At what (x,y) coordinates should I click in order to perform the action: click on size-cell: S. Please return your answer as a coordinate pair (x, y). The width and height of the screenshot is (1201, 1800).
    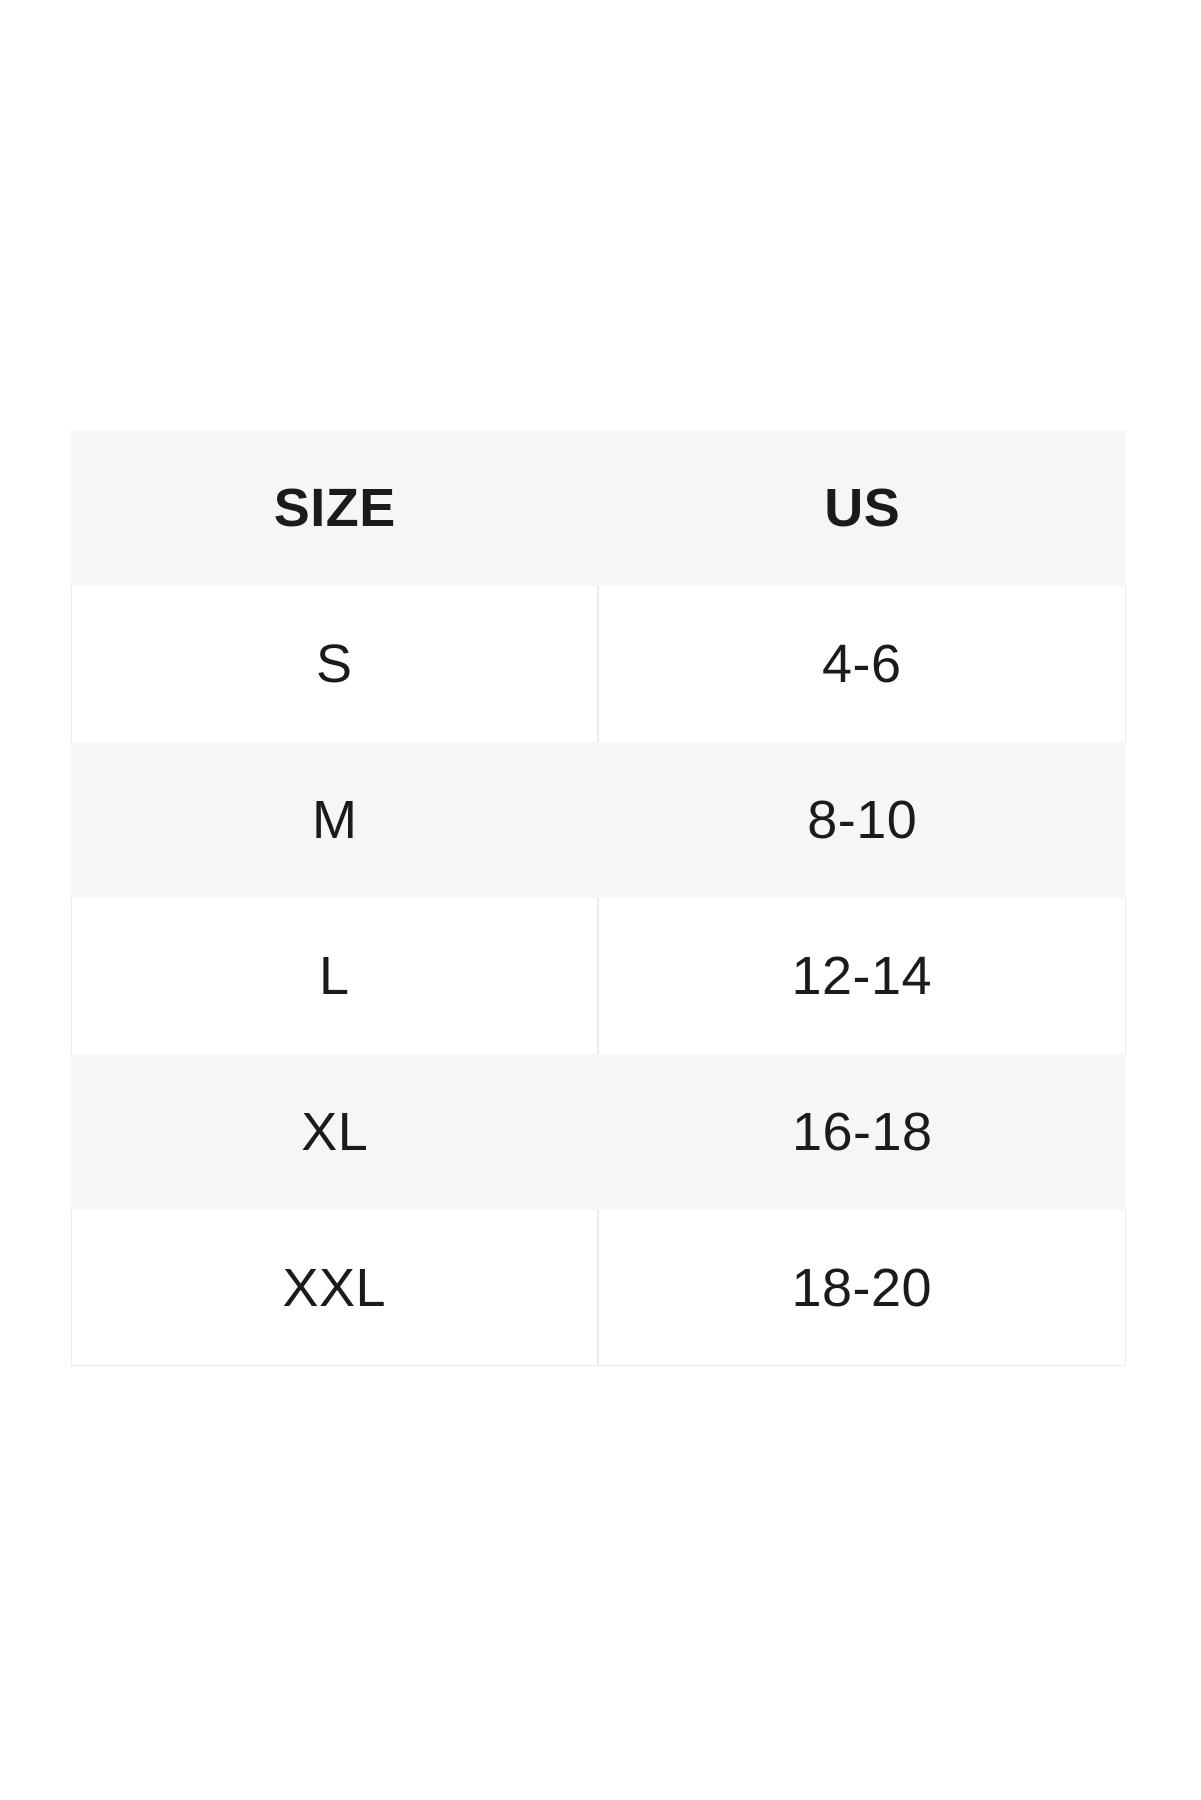
    Looking at the image, I should click on (335, 664).